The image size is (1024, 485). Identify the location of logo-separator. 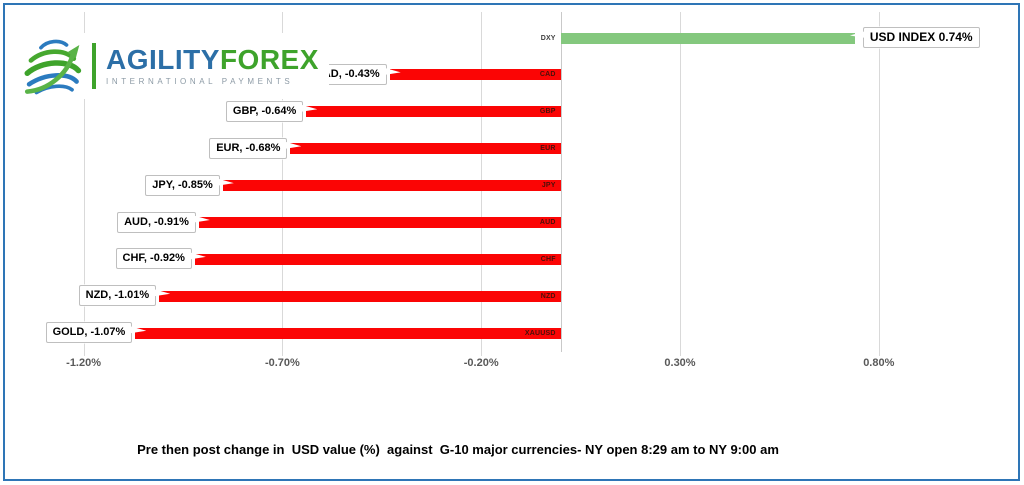
(94, 66).